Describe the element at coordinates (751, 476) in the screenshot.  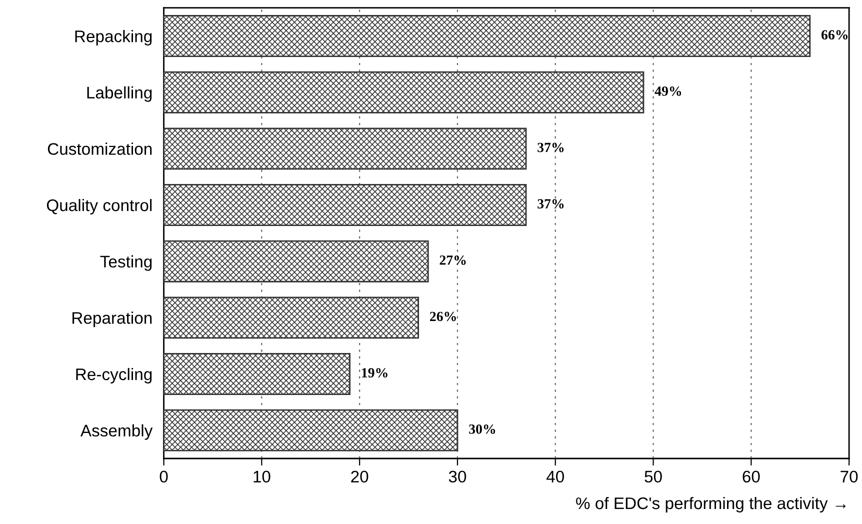
I see `x-tick-label: 60` at that location.